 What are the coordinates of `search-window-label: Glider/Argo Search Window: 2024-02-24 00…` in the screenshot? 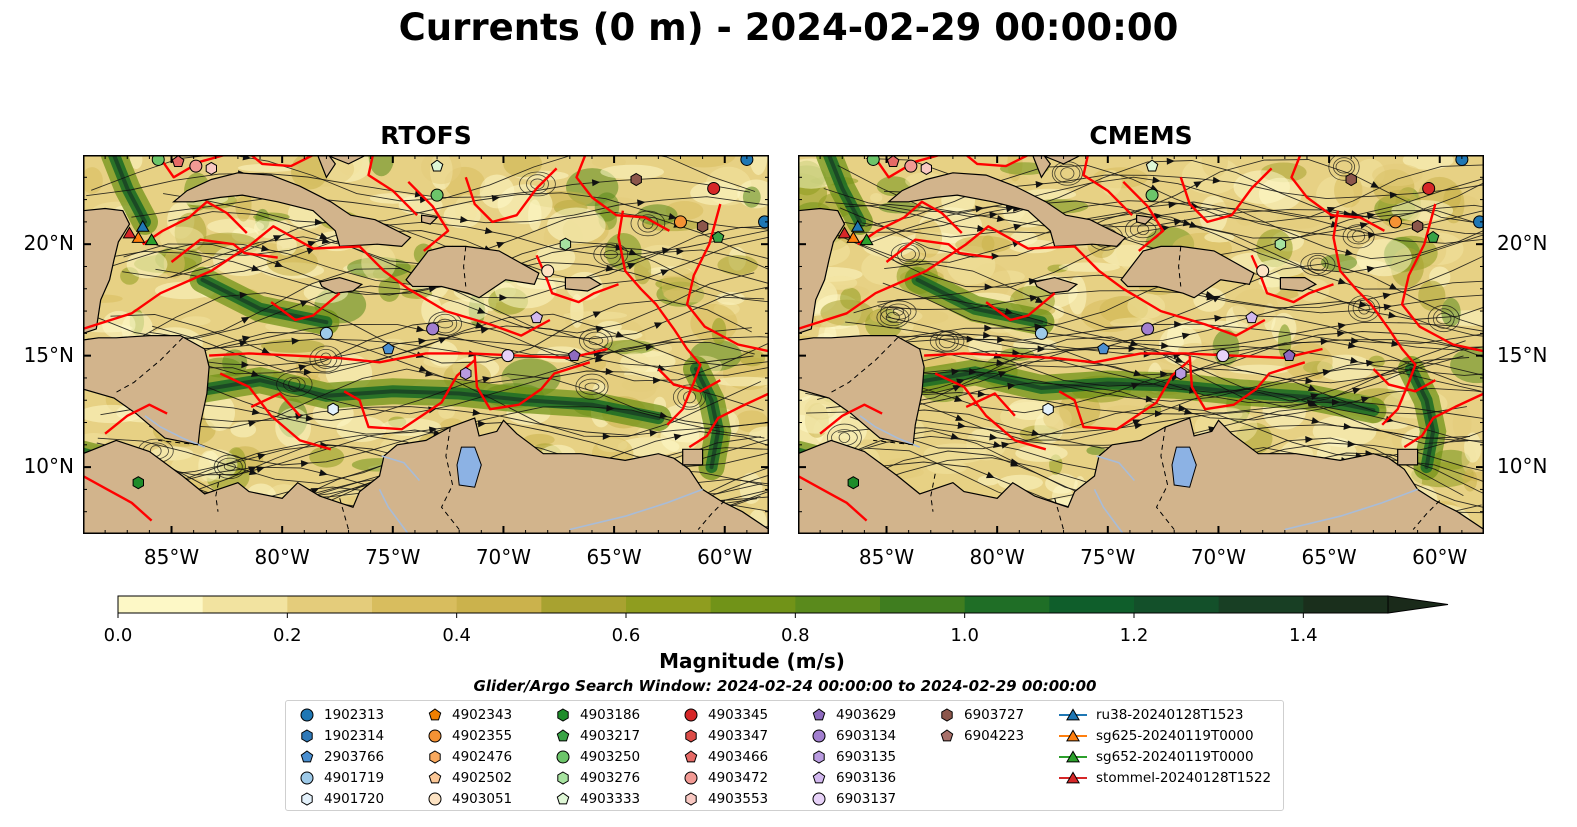 It's located at (785, 686).